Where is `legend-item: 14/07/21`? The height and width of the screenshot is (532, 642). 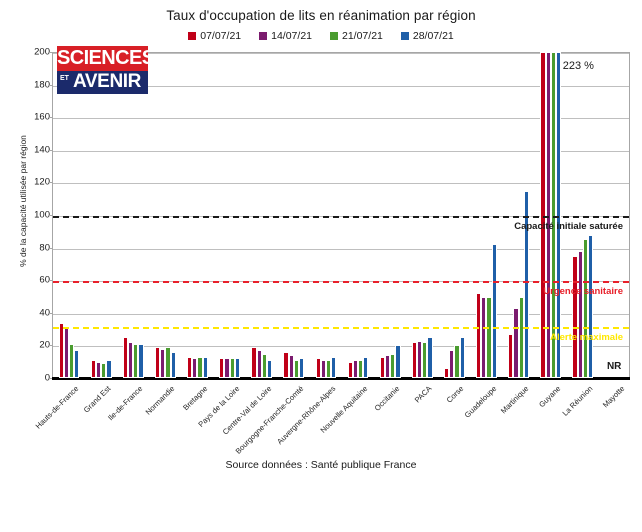
legend-item: 14/07/21 is located at coordinates (285, 36).